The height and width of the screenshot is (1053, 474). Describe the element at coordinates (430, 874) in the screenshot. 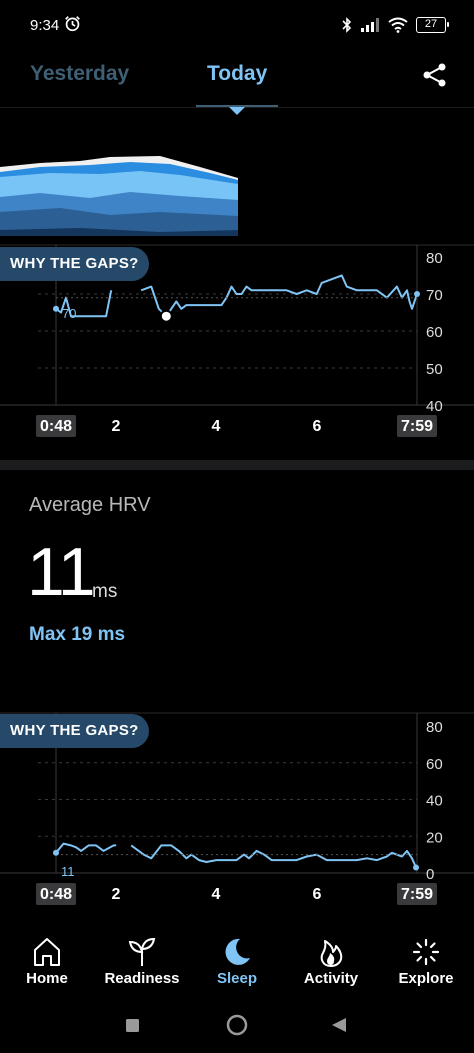

I see `y-tick-label: 0` at that location.